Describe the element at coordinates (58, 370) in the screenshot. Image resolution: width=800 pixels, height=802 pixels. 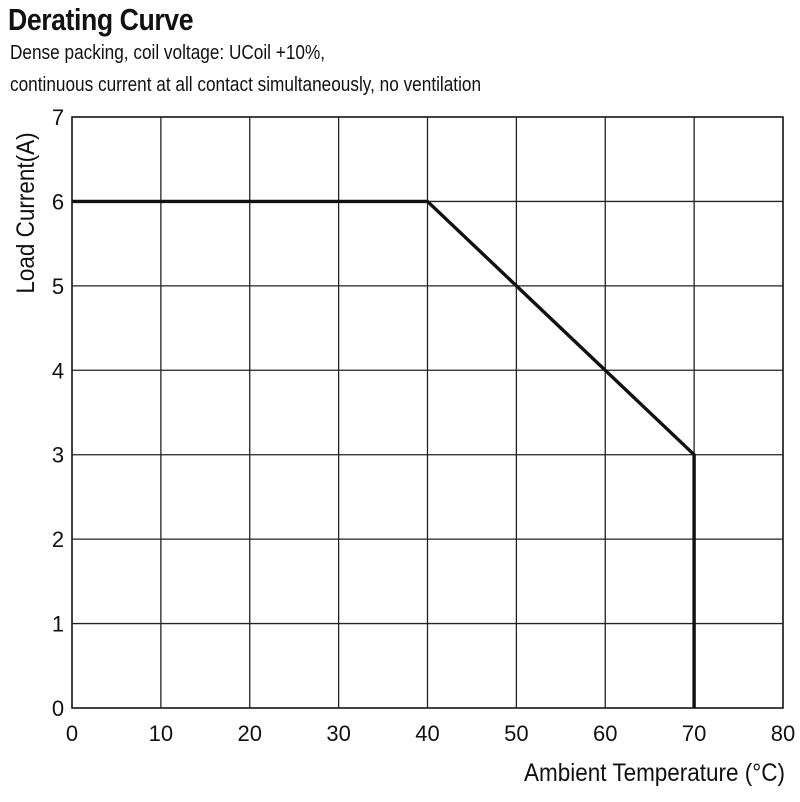
I see `y-tick-label: 4` at that location.